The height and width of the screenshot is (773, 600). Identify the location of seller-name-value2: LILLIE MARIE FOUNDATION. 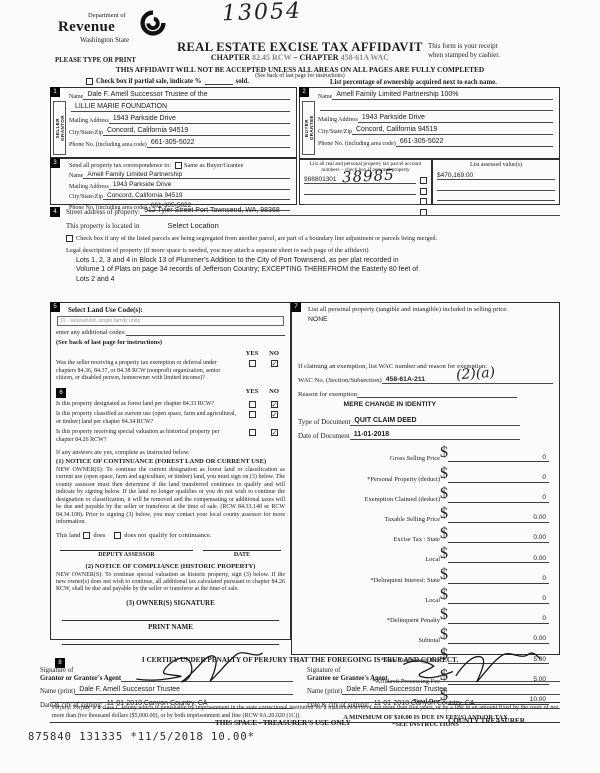
(180, 108).